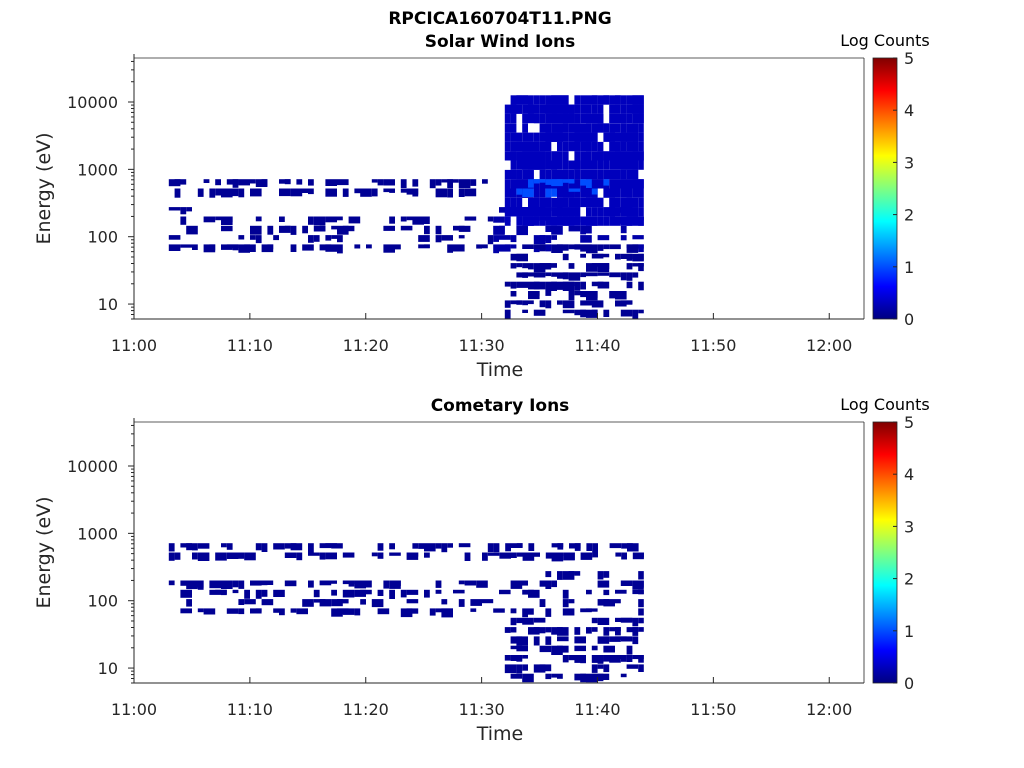 The width and height of the screenshot is (1024, 768). I want to click on colorbar-label: Log Counts, so click(885, 40).